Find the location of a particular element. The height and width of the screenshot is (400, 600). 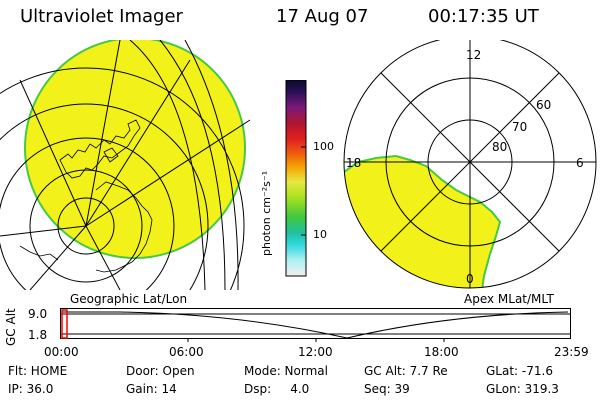

altitude-strip-plot is located at coordinates (315, 325).